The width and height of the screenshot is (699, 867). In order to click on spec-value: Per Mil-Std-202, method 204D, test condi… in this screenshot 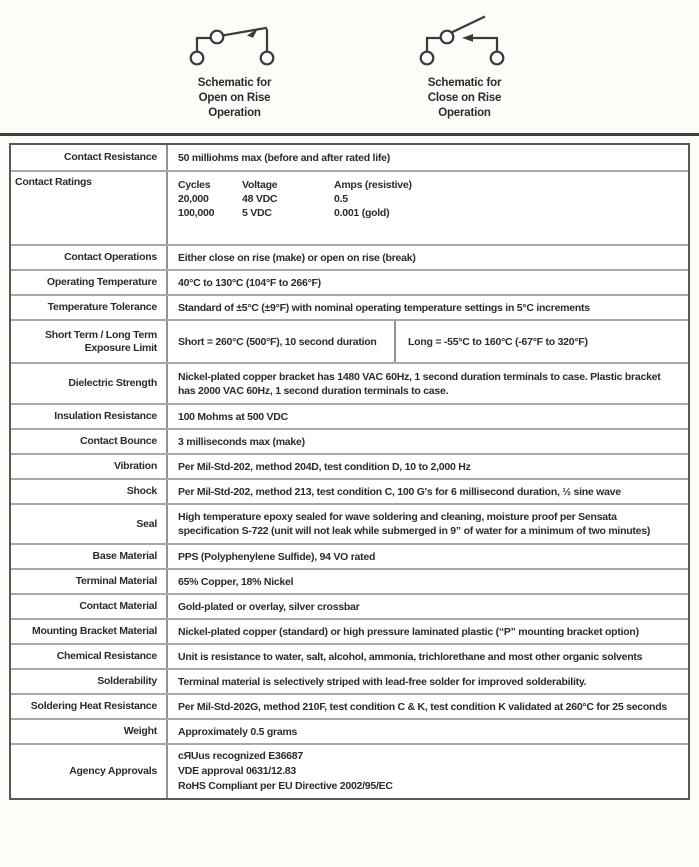, I will do `click(324, 466)`.